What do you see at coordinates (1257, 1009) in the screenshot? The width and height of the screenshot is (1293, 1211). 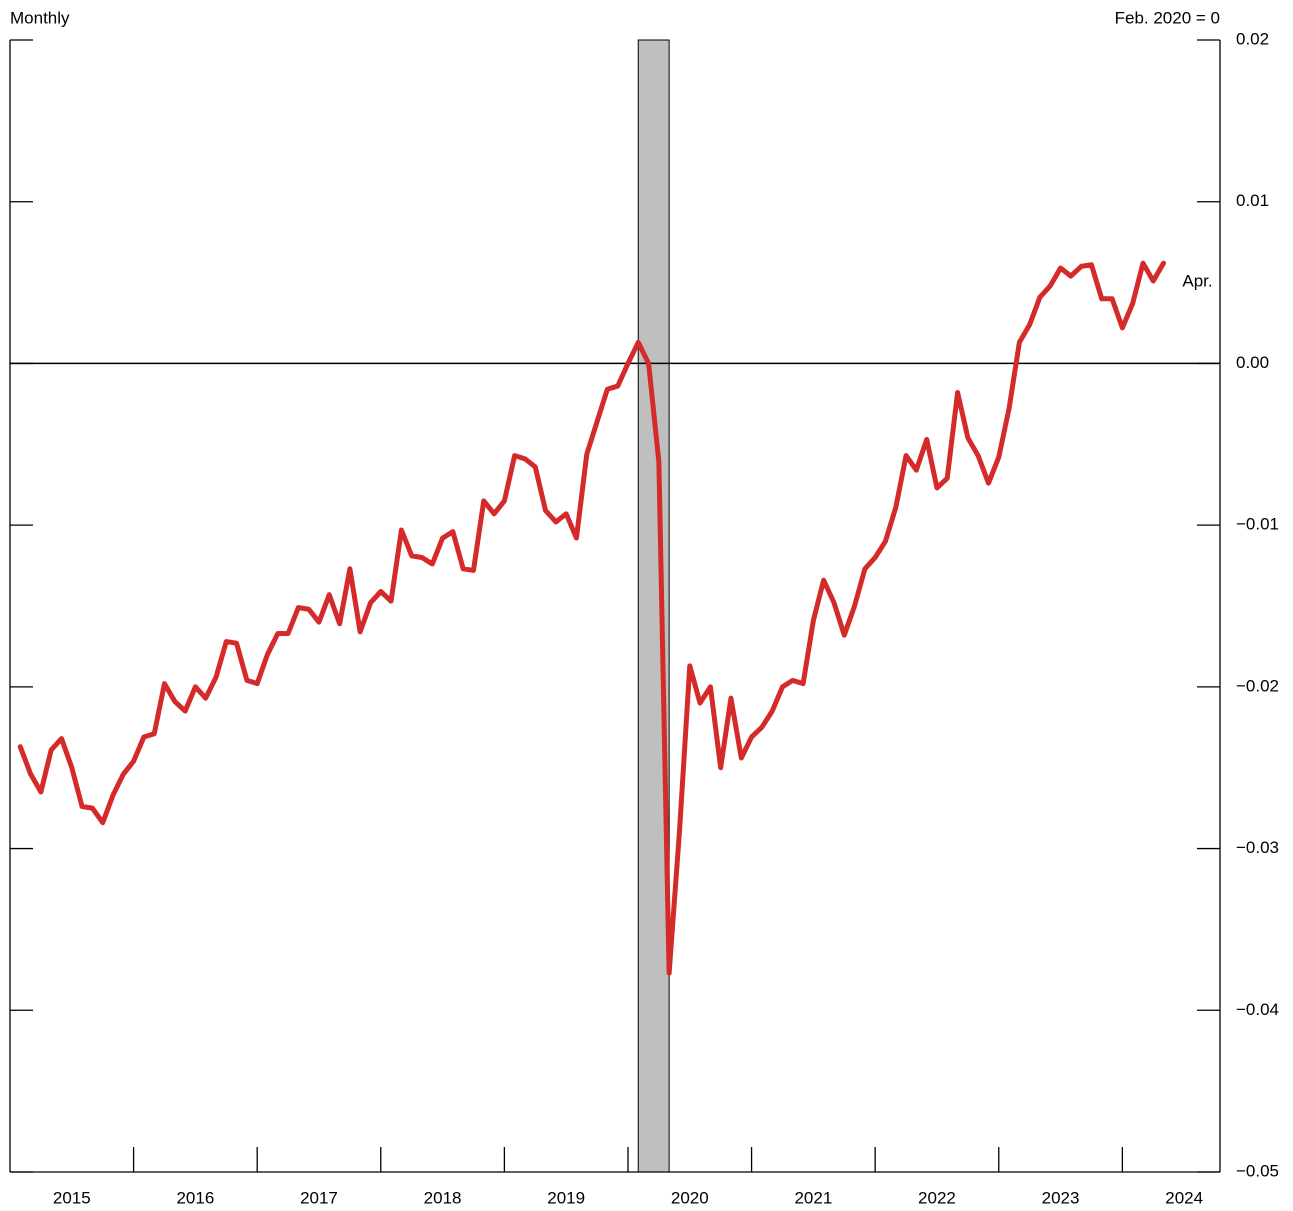 I see `y-tick-label: −0.04` at bounding box center [1257, 1009].